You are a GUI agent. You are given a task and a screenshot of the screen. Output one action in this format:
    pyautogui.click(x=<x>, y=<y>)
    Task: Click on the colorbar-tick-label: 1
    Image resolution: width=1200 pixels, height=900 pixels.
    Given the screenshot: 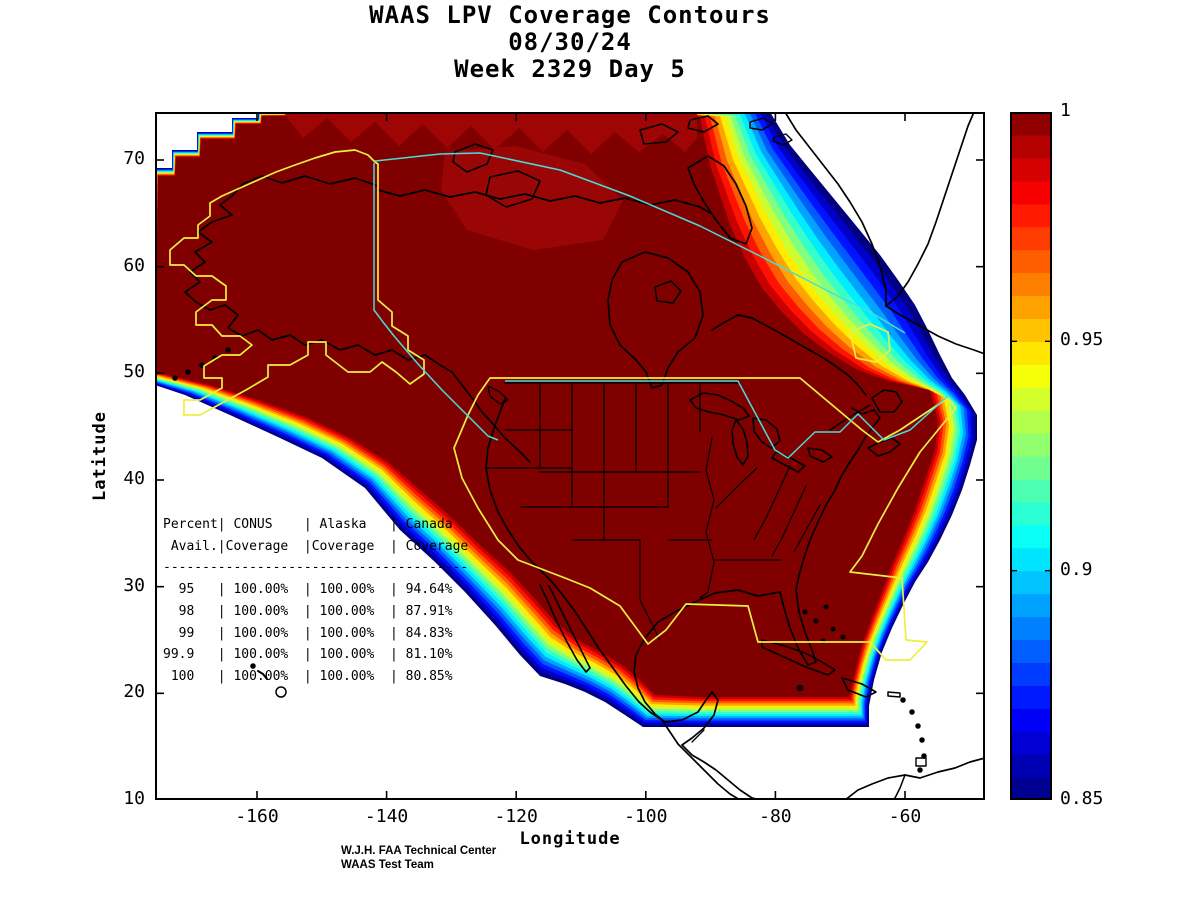 What is the action you would take?
    pyautogui.click(x=1065, y=110)
    